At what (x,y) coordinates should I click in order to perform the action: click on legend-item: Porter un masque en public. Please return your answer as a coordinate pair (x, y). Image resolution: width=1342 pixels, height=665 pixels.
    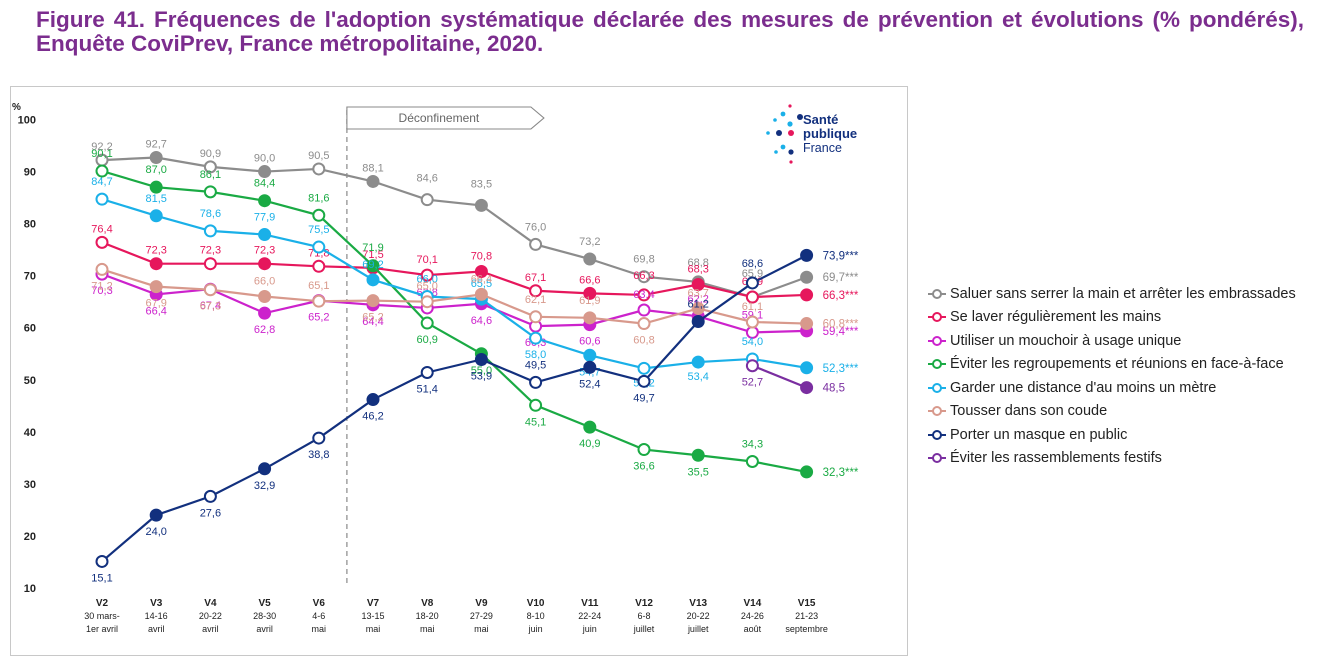
    Looking at the image, I should click on (1112, 435).